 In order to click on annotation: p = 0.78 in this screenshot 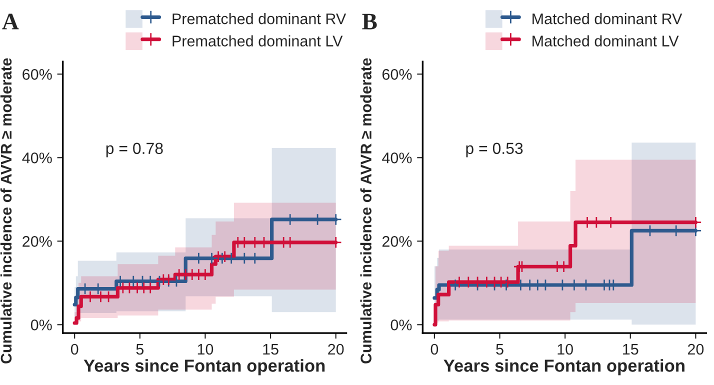, I will do `click(134, 150)`.